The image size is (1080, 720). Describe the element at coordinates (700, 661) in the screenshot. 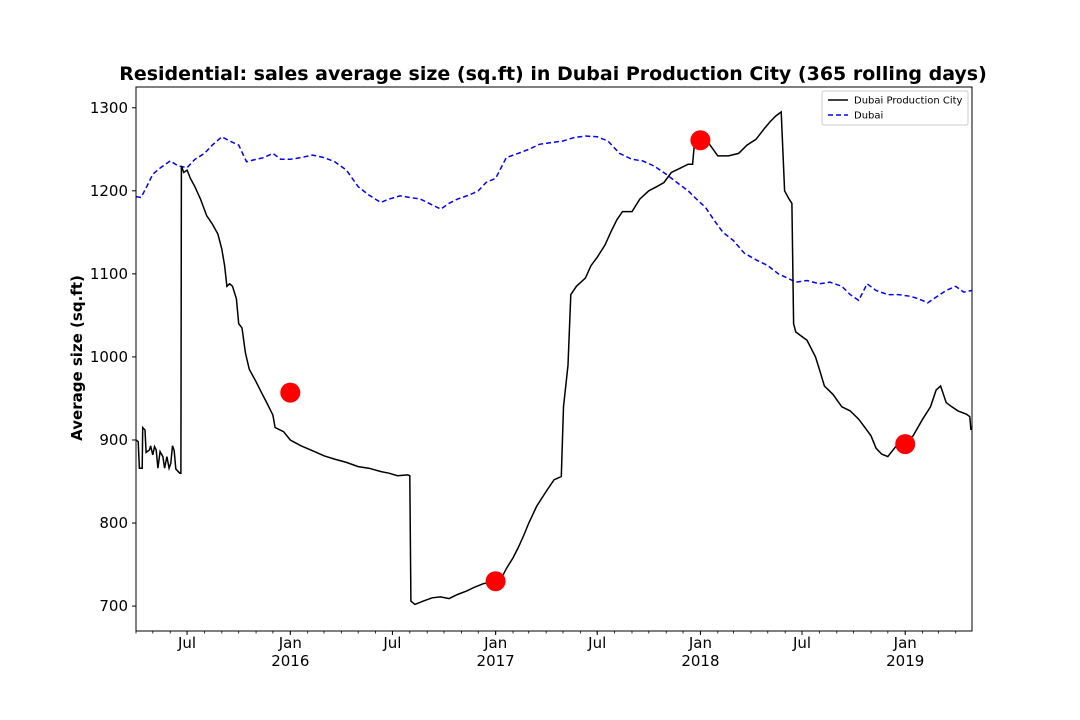

I see `x-tick-year-label: 2018` at that location.